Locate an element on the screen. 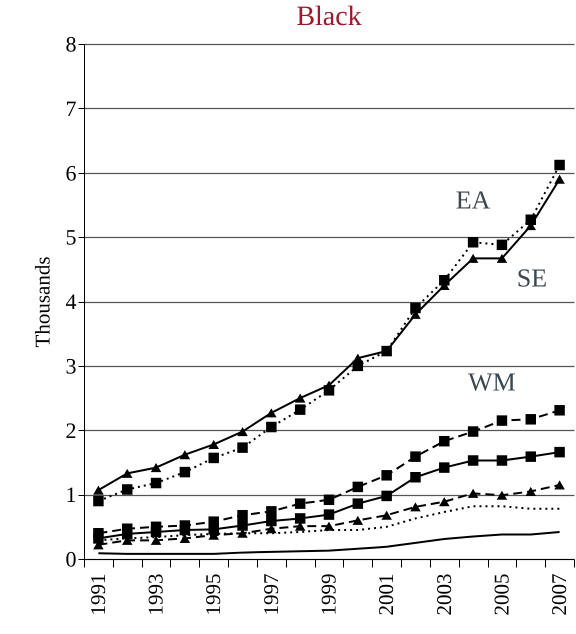 The height and width of the screenshot is (634, 576). chart-title: Black is located at coordinates (329, 16).